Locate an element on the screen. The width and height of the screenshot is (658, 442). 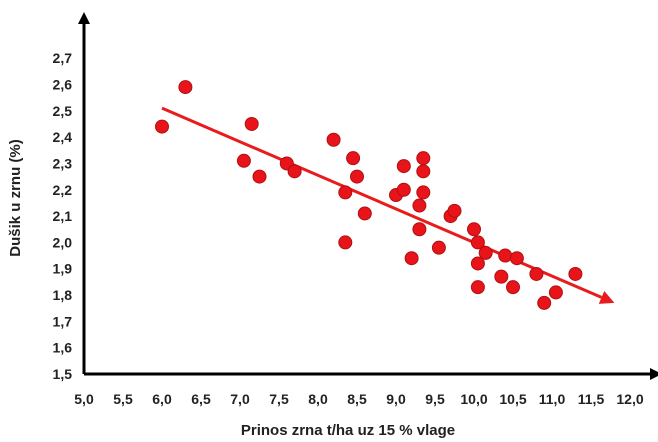
x-tick-label: 6,0 is located at coordinates (162, 399).